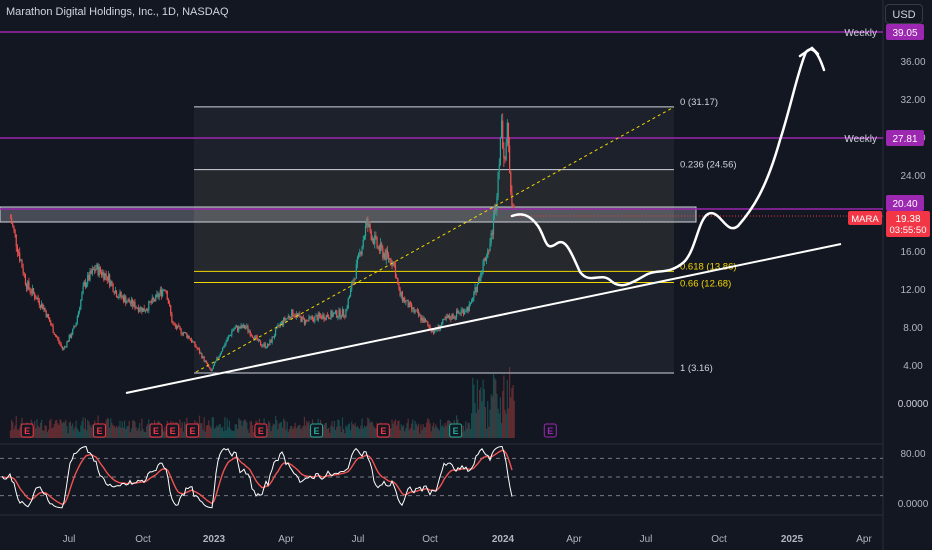 This screenshot has height=550, width=932. What do you see at coordinates (913, 504) in the screenshot?
I see `stoch-axis-tick: 0.0000` at bounding box center [913, 504].